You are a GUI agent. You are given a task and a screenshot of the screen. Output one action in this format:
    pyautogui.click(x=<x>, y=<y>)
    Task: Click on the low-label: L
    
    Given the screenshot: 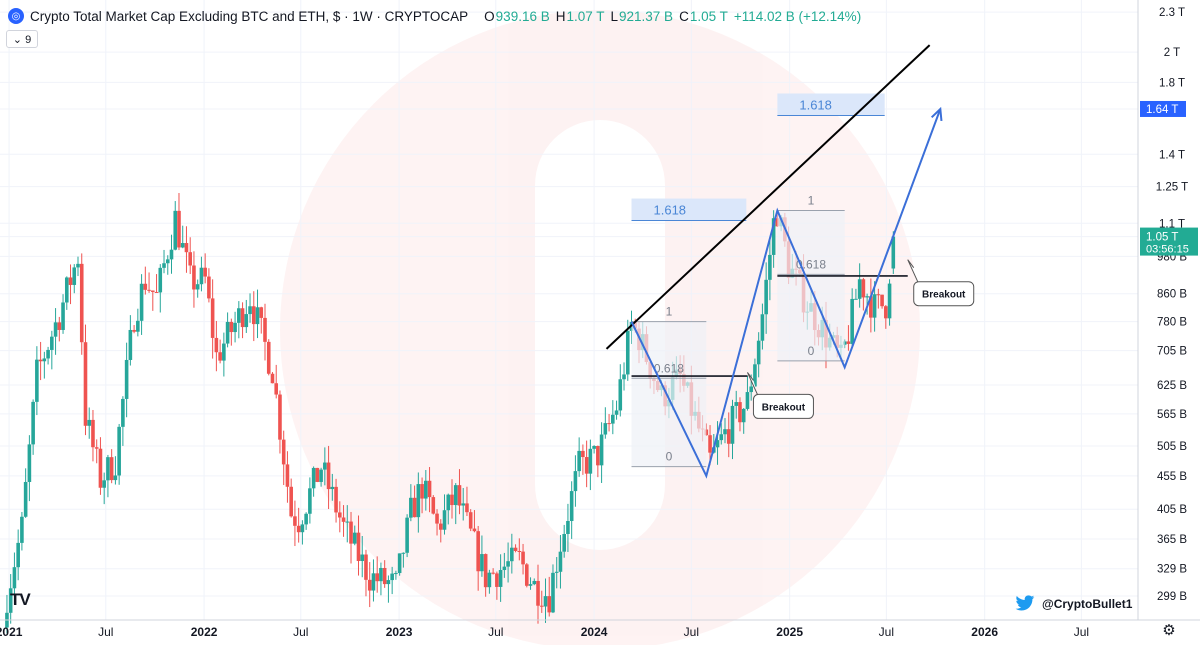 What is the action you would take?
    pyautogui.click(x=614, y=16)
    